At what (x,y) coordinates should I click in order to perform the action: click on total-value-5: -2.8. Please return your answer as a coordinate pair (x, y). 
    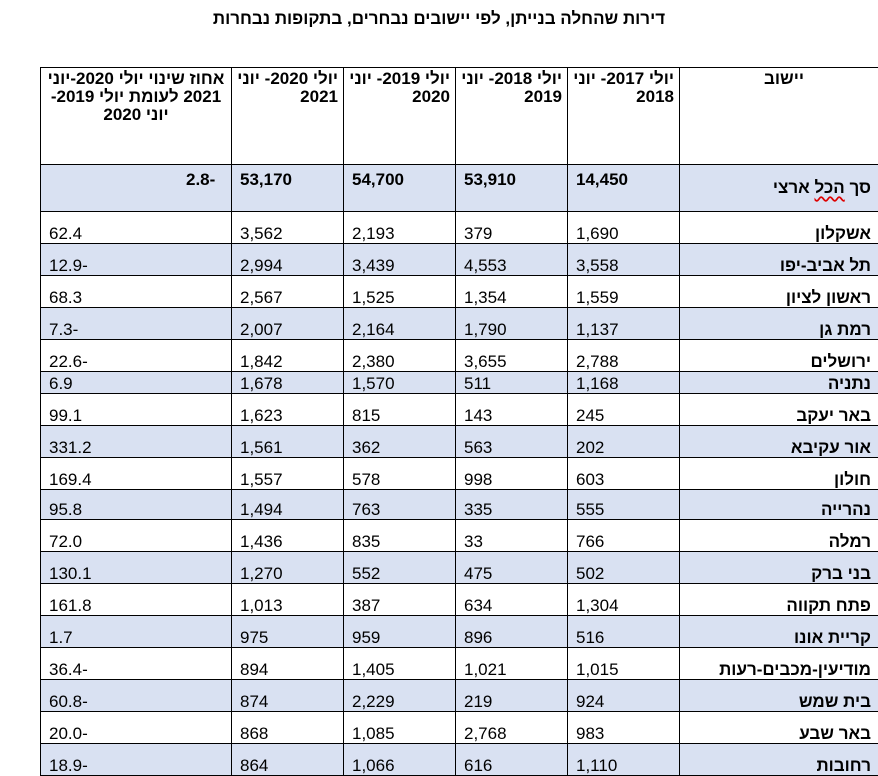
    Looking at the image, I should click on (136, 188).